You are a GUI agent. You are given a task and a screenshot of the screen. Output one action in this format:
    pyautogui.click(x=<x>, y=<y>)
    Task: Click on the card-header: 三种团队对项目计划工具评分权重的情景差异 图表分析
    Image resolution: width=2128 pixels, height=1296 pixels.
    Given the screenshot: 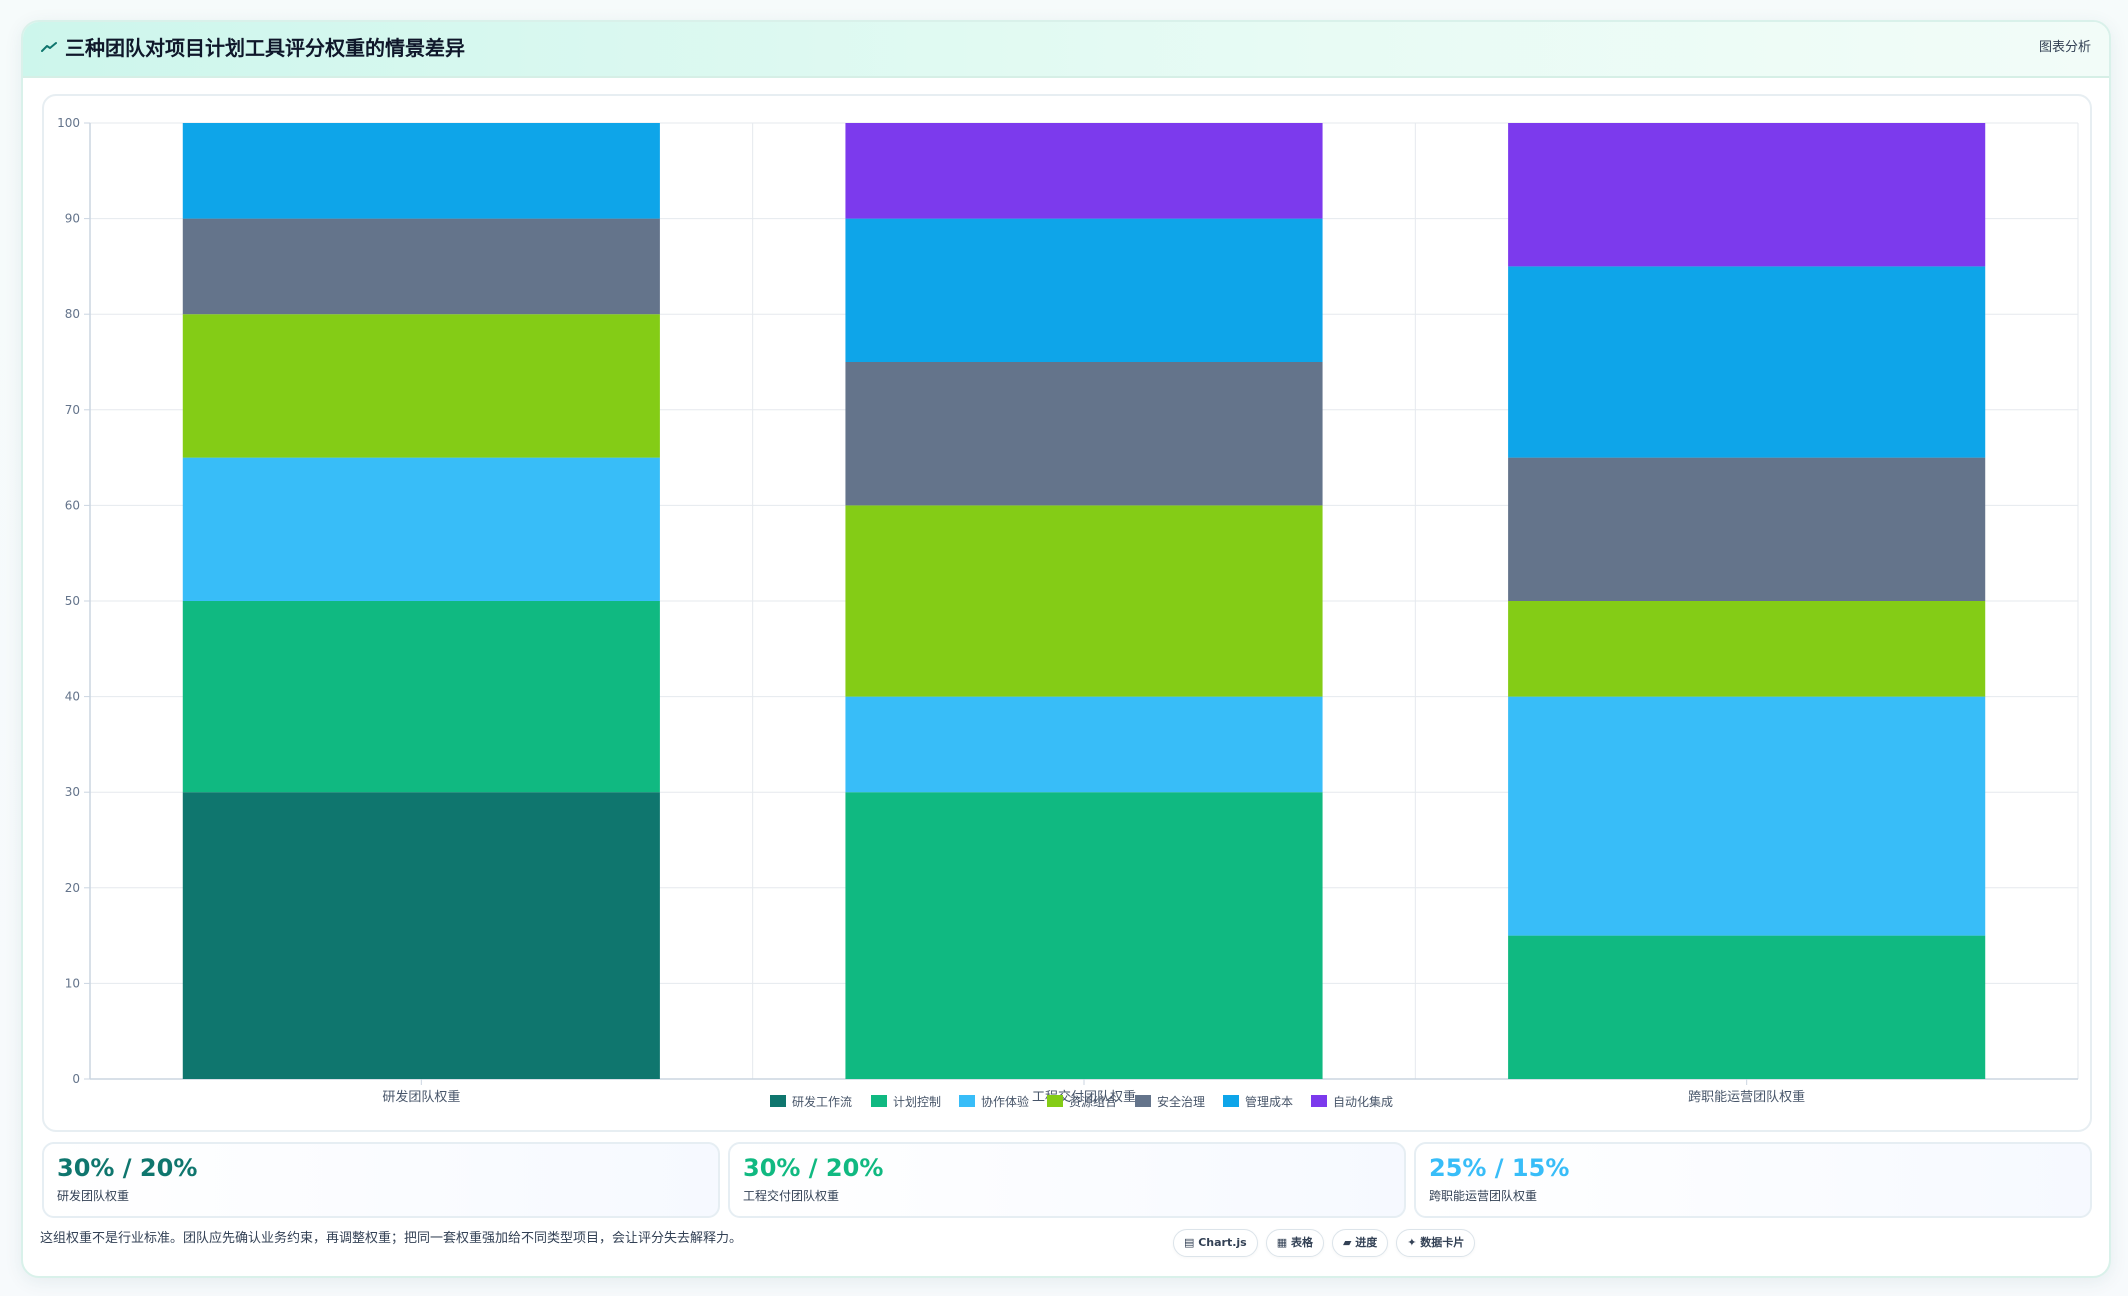 What is the action you would take?
    pyautogui.click(x=1066, y=50)
    